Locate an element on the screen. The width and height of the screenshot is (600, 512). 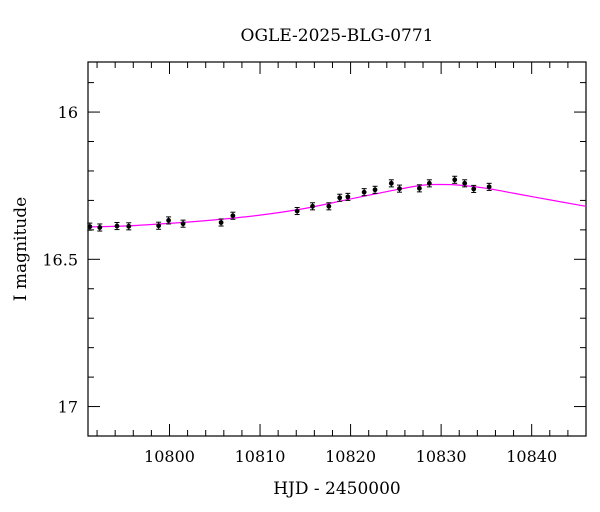
chart-title: OGLE-2025-BLG-0771 is located at coordinates (337, 36).